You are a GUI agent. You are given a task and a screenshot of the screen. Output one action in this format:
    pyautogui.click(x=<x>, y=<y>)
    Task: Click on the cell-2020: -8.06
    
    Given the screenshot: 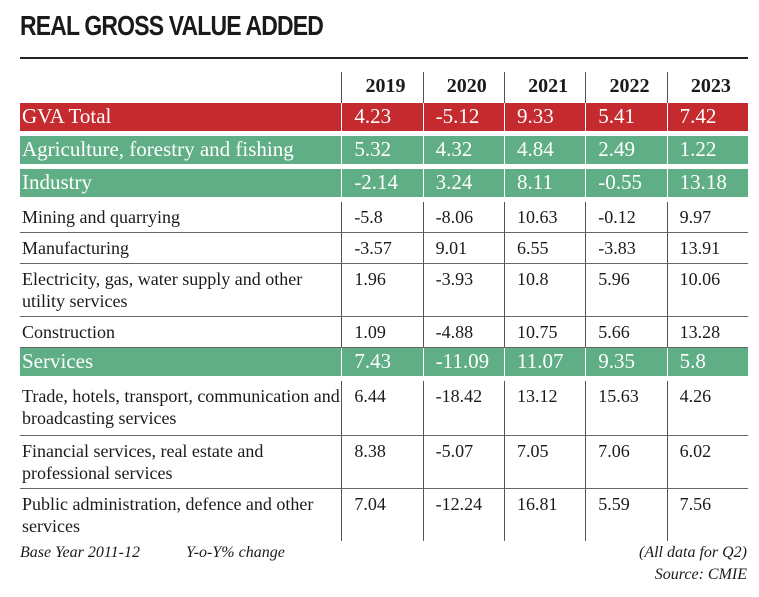 What is the action you would take?
    pyautogui.click(x=463, y=217)
    